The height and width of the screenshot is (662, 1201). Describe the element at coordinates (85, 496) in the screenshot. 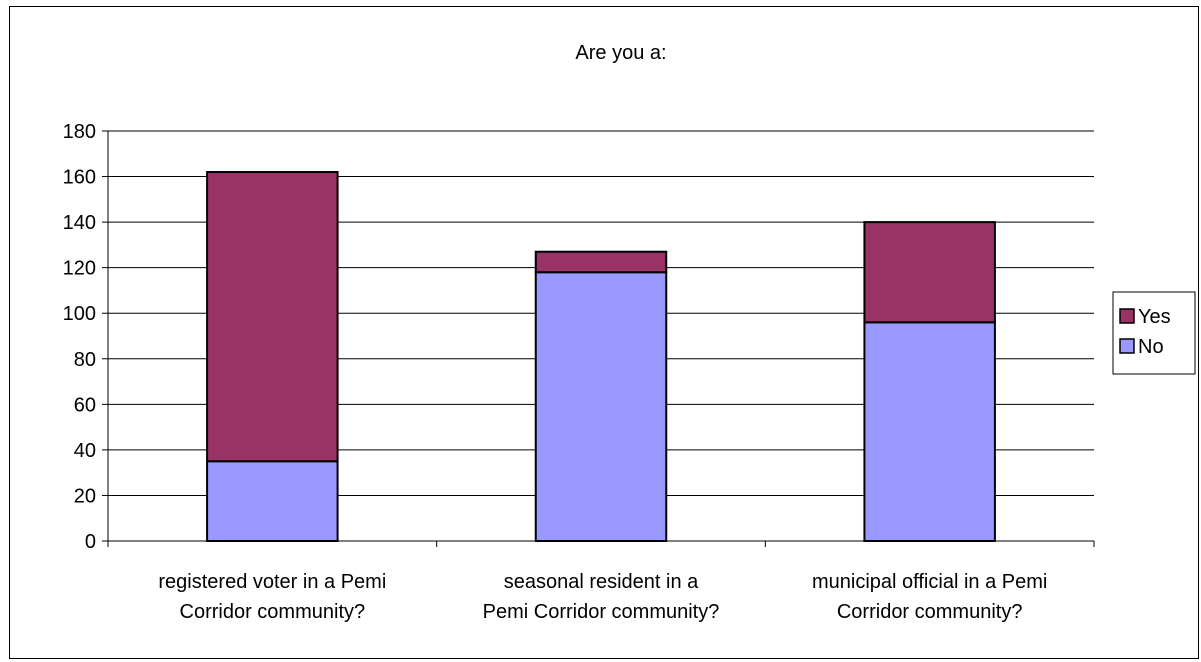

I see `y-tick-label: 20` at that location.